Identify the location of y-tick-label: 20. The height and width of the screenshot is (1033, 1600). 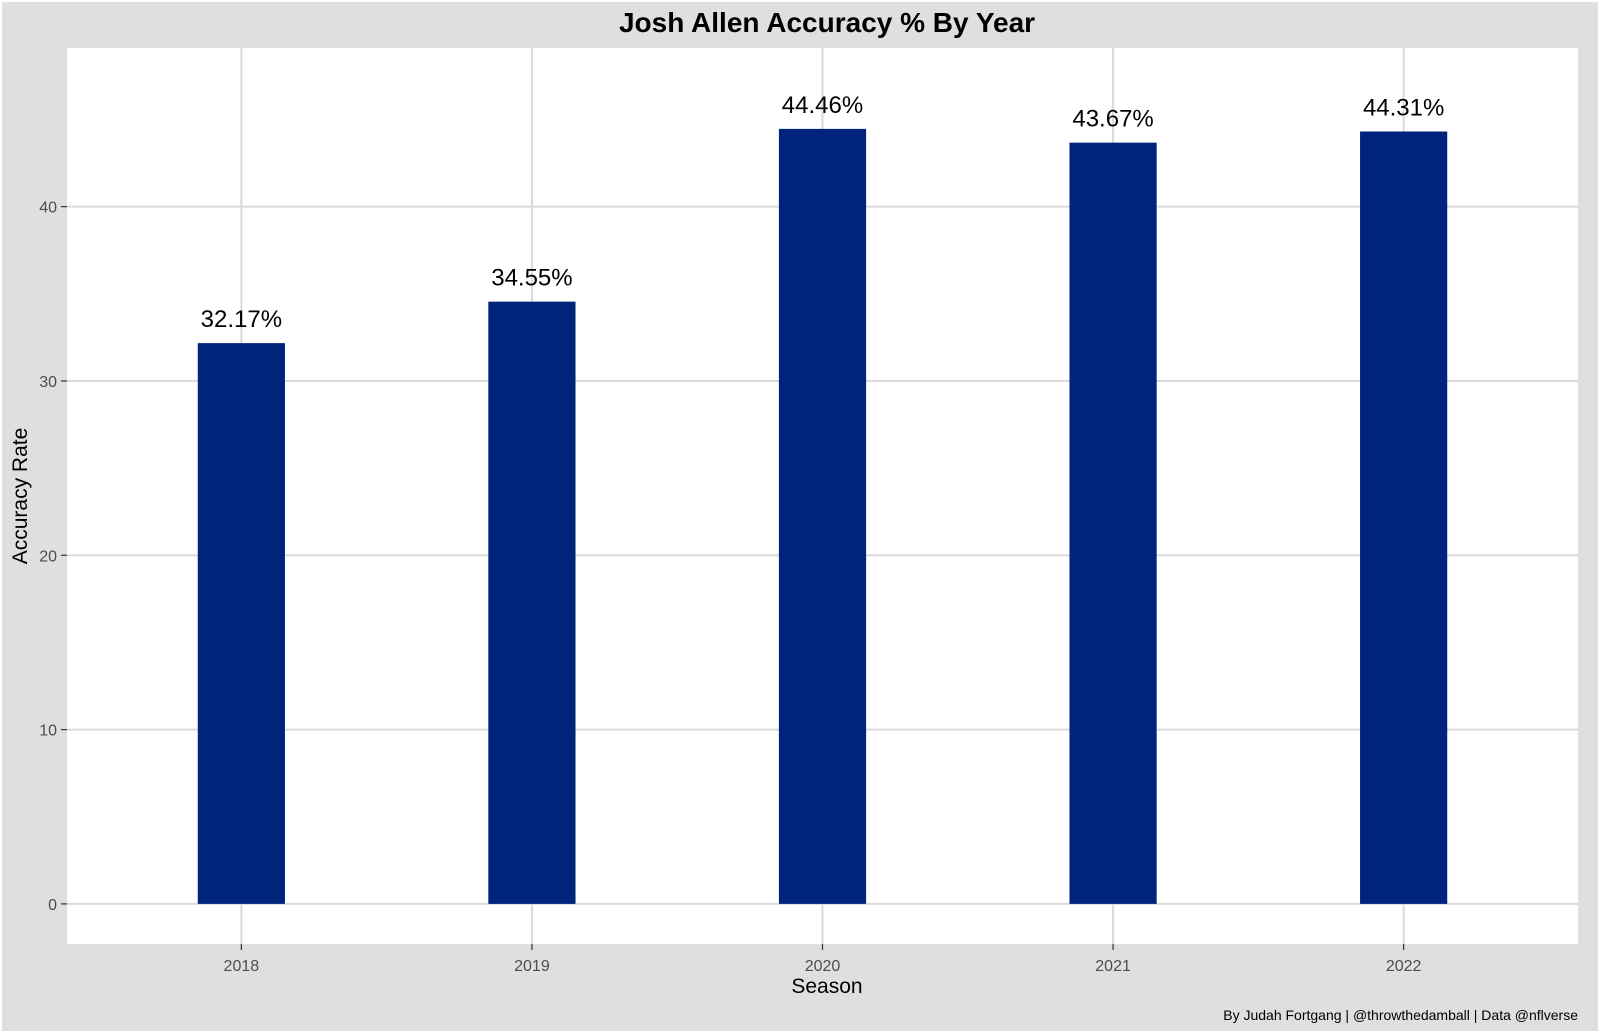
(48, 556).